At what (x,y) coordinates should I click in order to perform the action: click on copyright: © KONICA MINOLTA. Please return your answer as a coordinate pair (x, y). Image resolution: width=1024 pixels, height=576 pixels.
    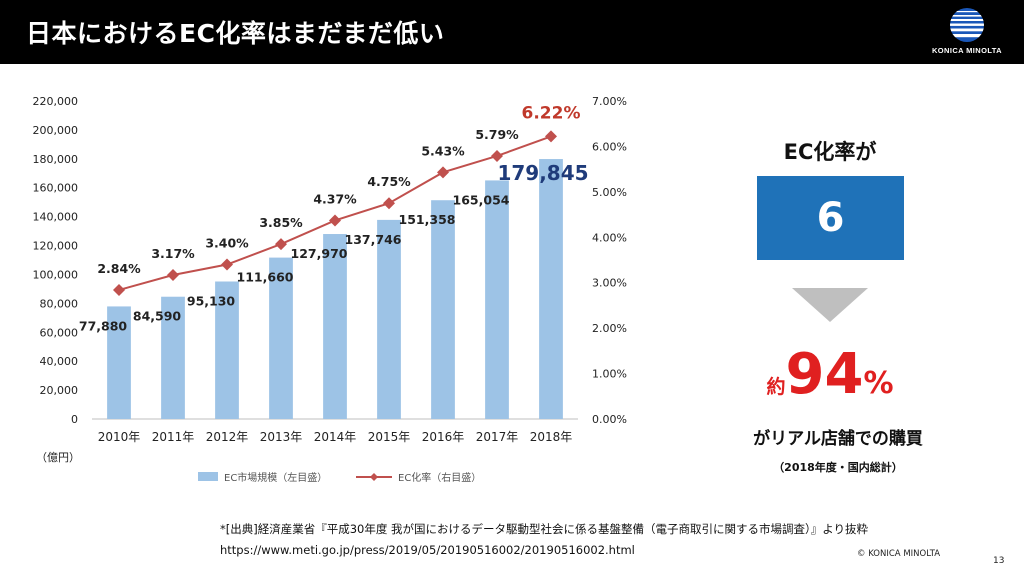
    Looking at the image, I should click on (899, 554).